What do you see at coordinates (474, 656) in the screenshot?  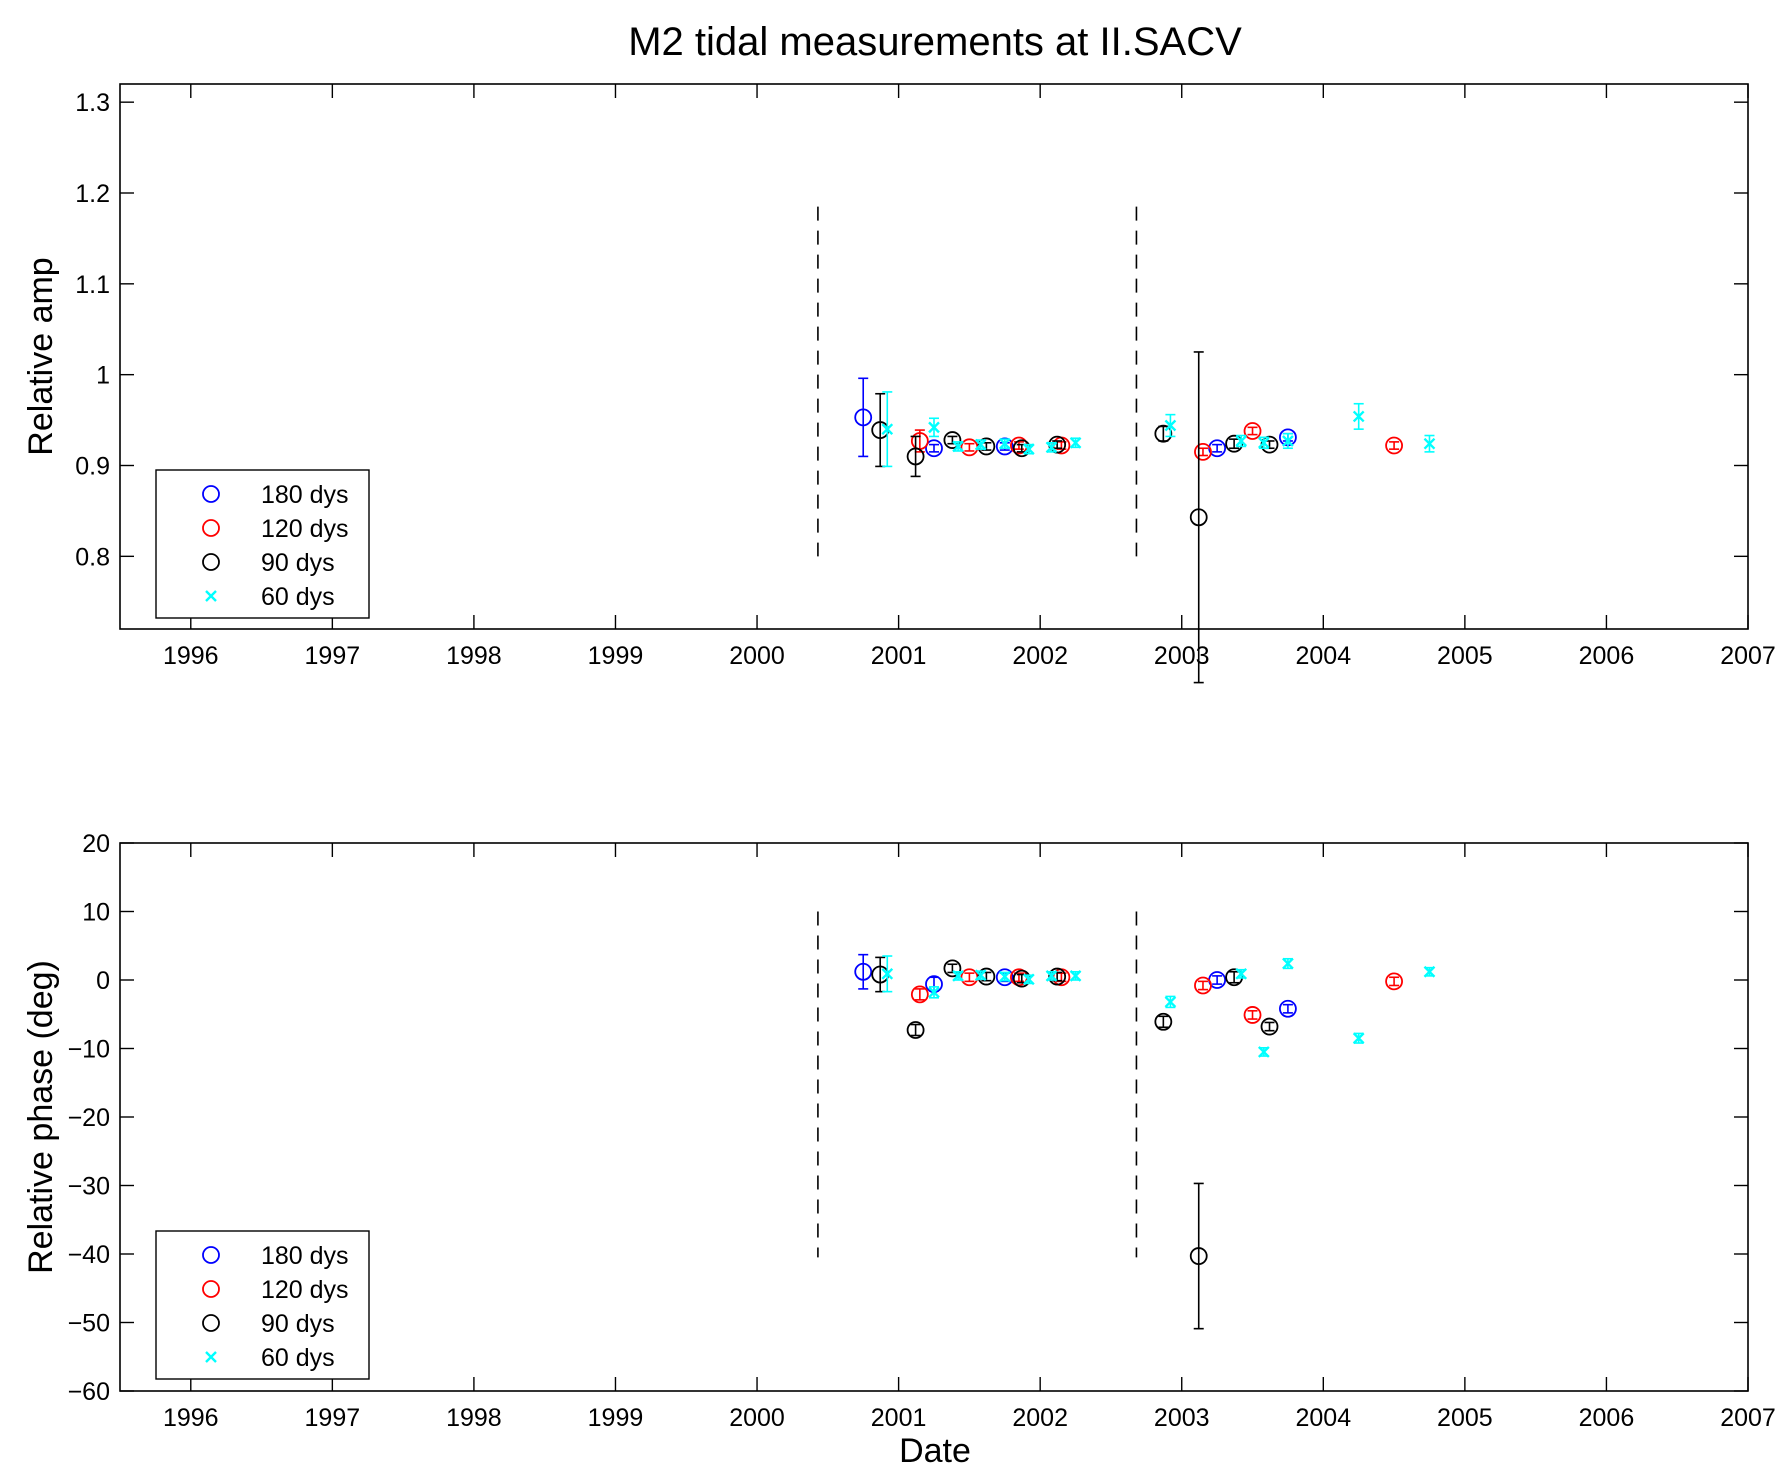 I see `x-tick-label: 1998` at bounding box center [474, 656].